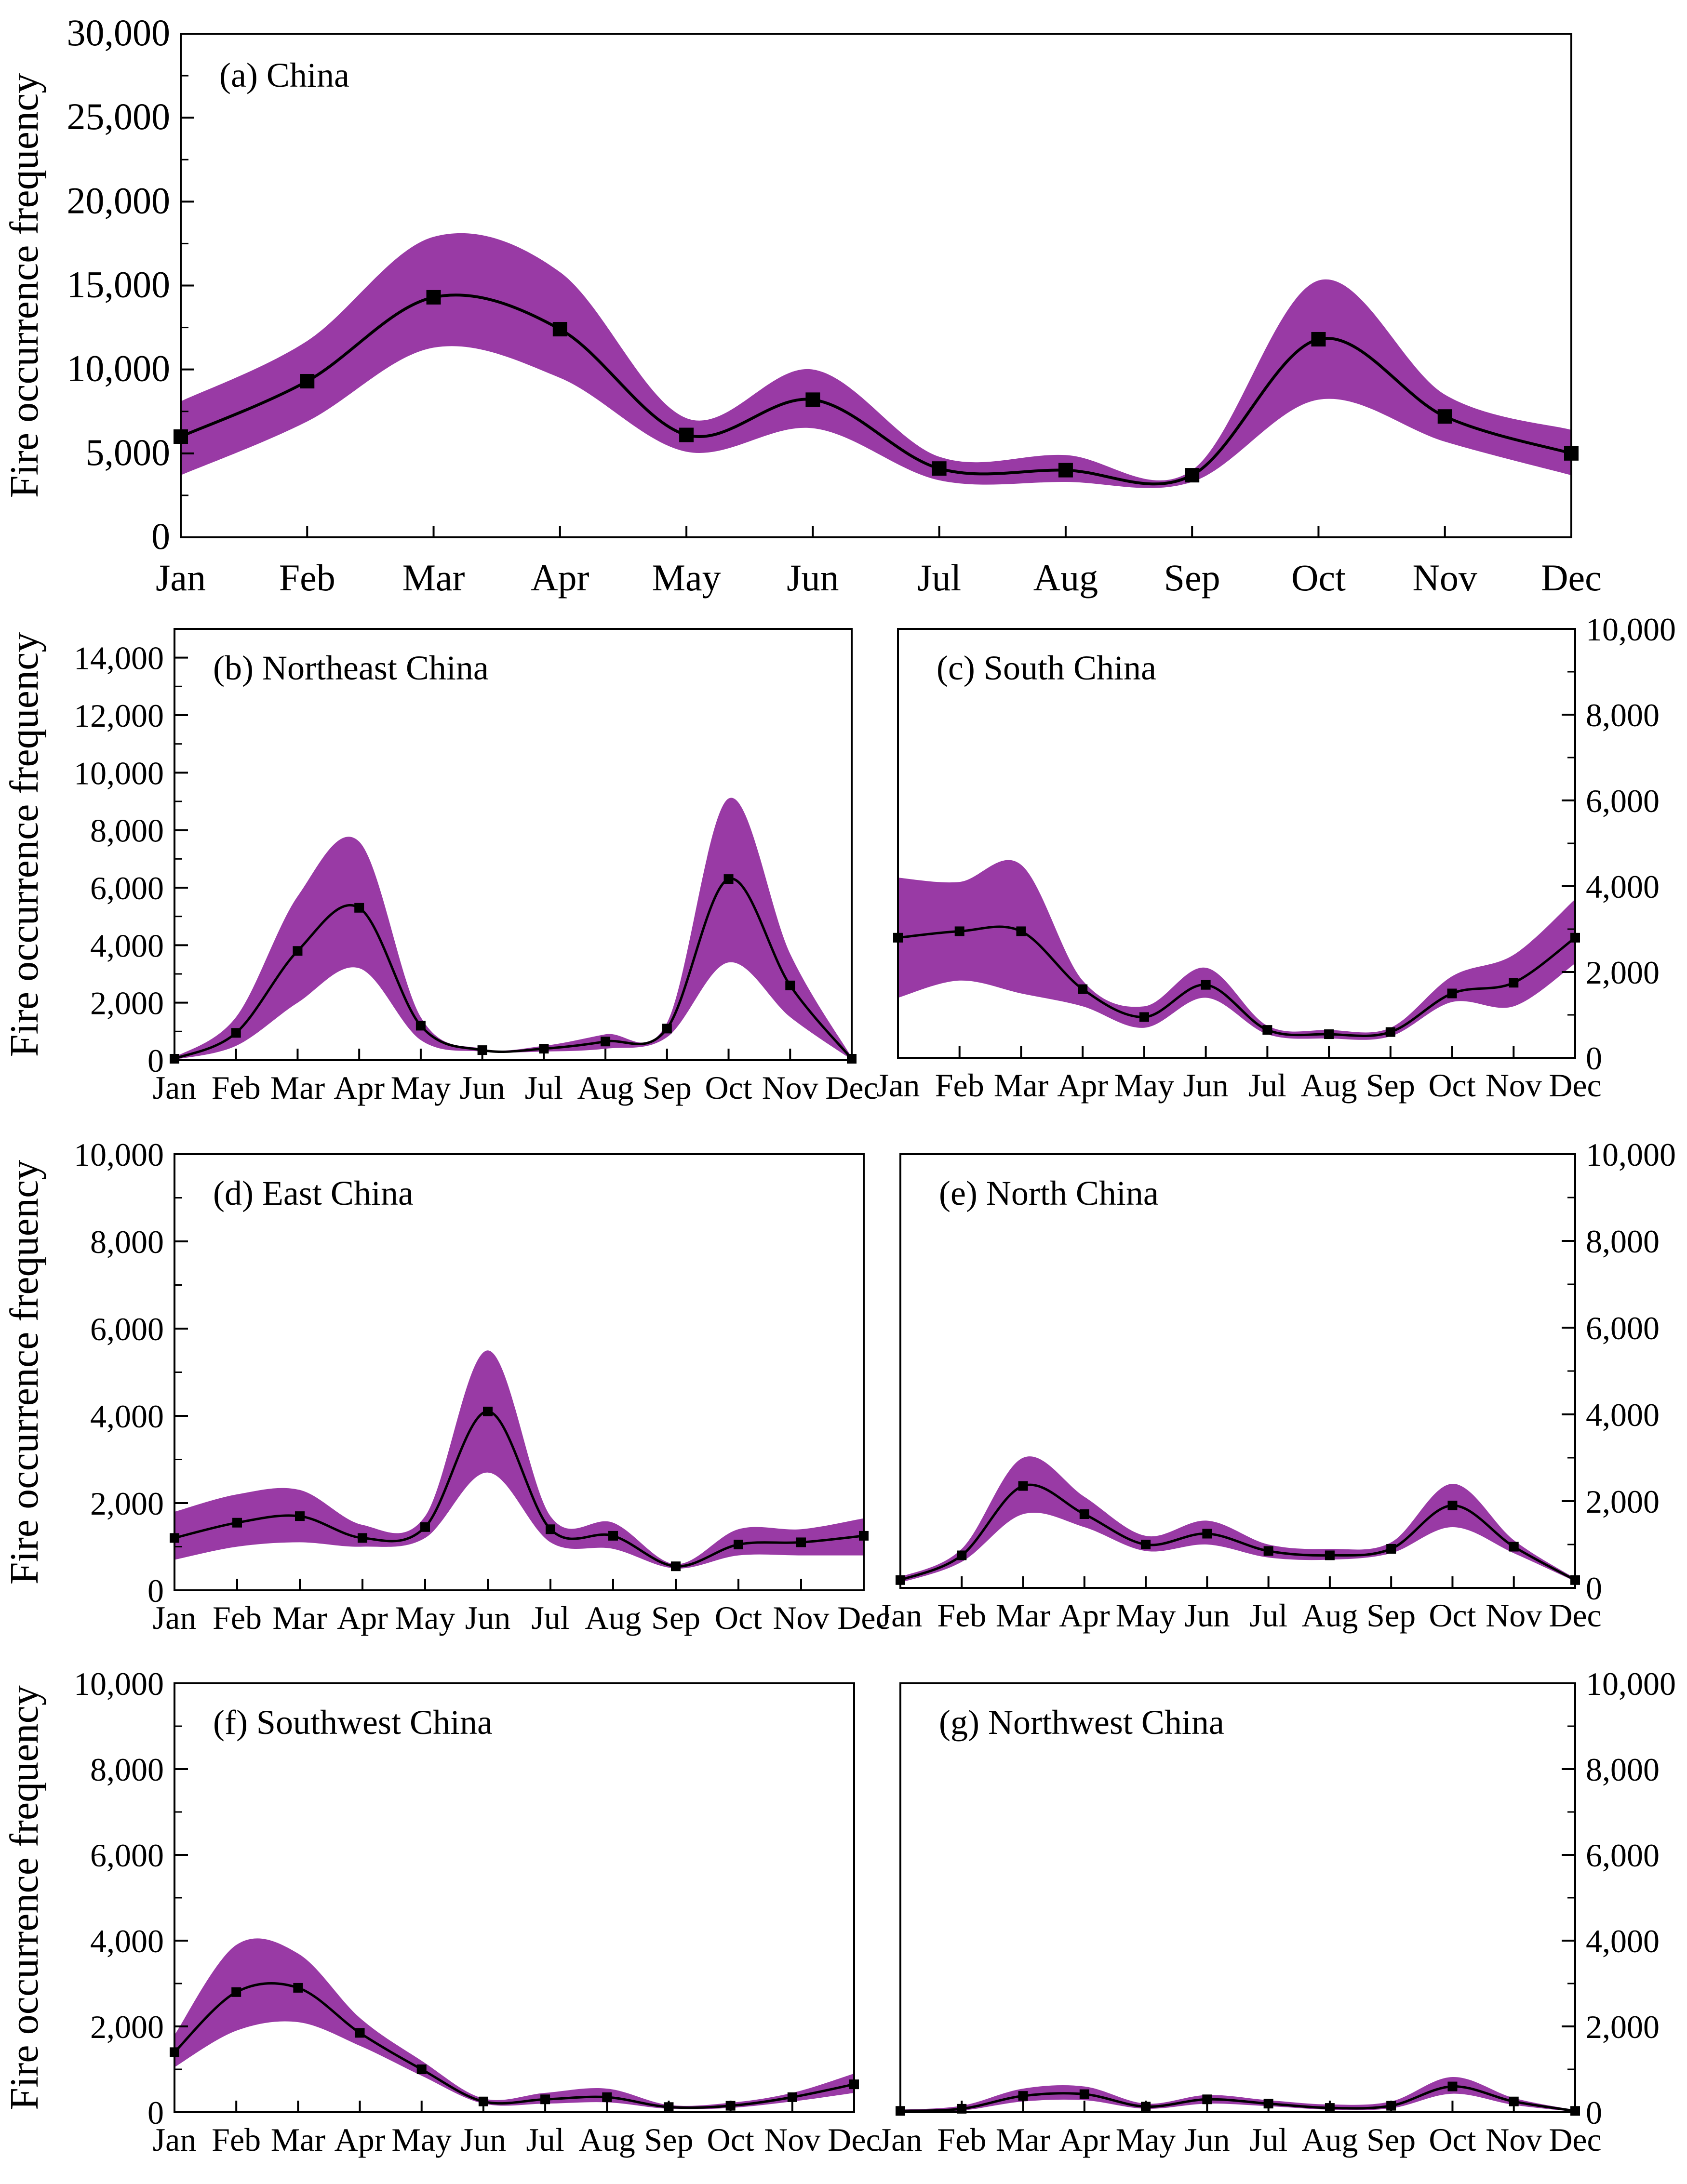 This screenshot has width=1687, height=2184. What do you see at coordinates (667, 1088) in the screenshot?
I see `xtick-label-b-Sep: Sep` at bounding box center [667, 1088].